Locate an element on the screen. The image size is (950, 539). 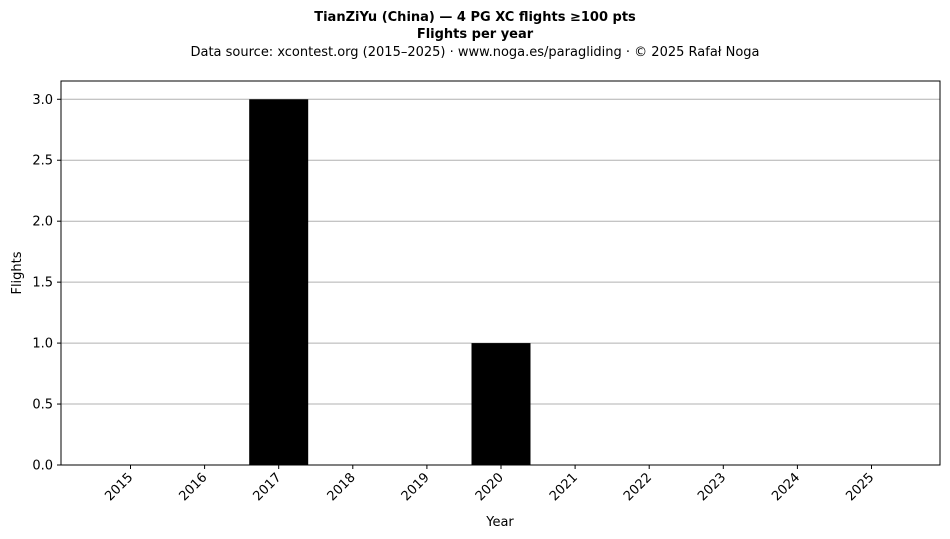
y-axis-ticks: 0.0 0.5 1.0 1.5 2.0 2.5 3.0 is located at coordinates (46, 283).